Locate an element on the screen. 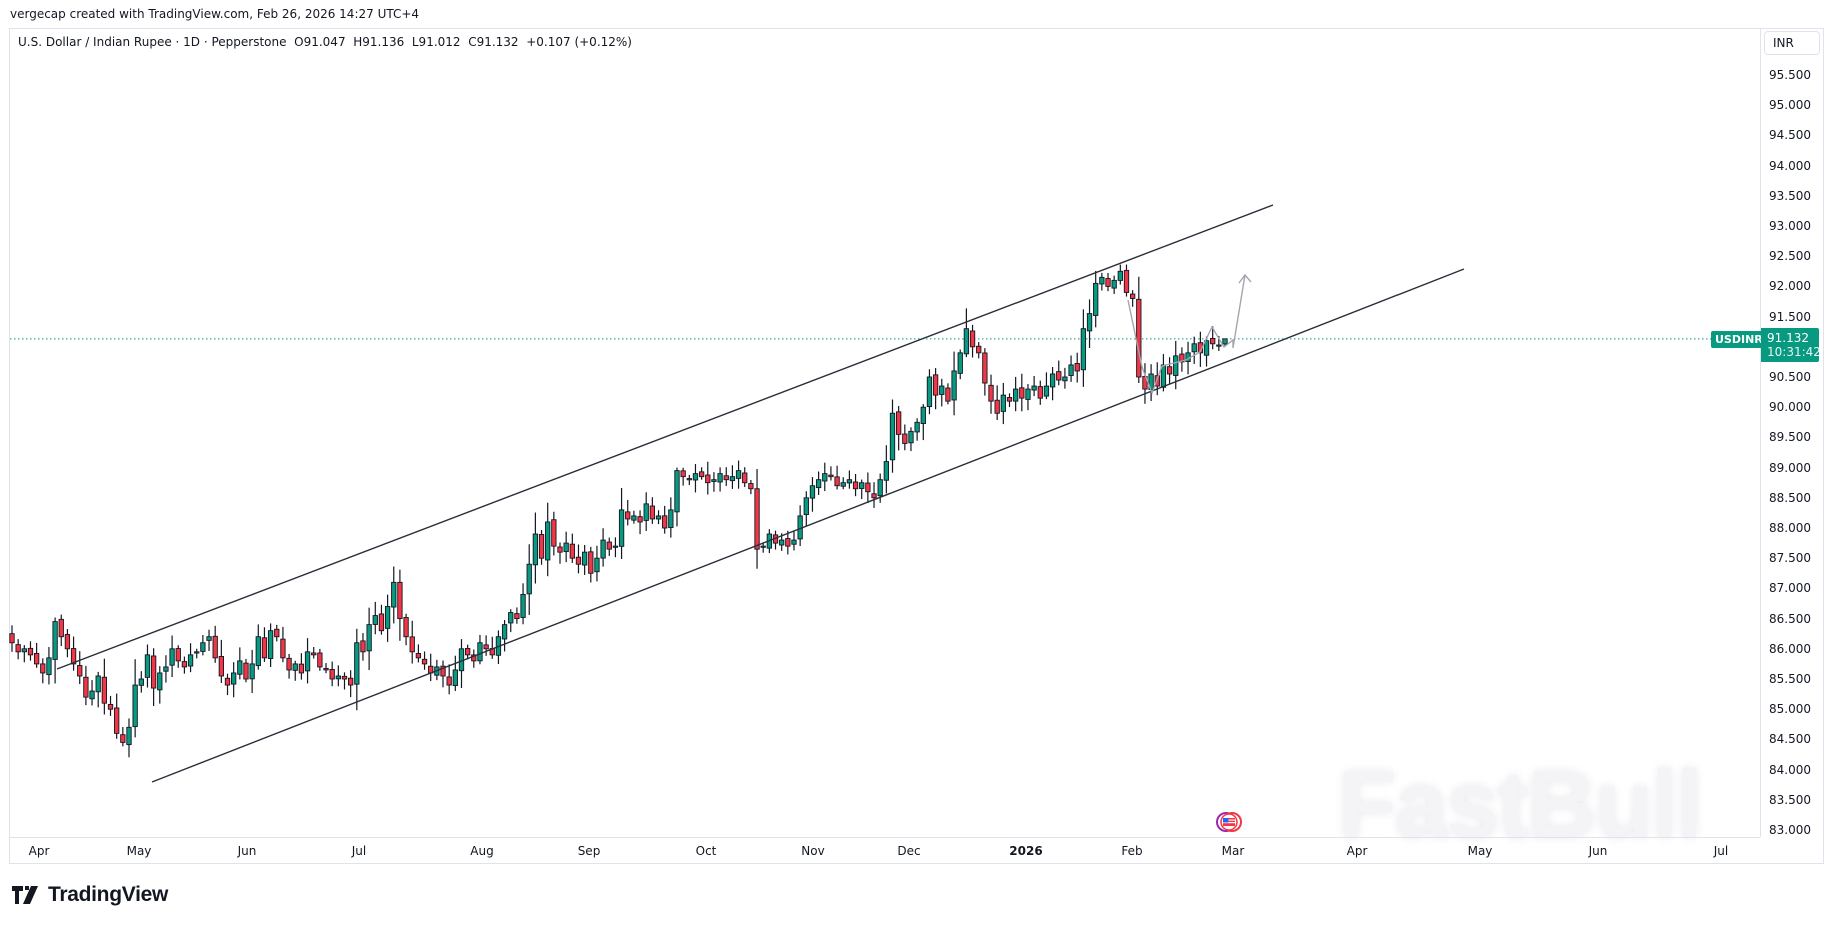 The height and width of the screenshot is (925, 1835). symbol-price-label: USDINR is located at coordinates (1739, 339).